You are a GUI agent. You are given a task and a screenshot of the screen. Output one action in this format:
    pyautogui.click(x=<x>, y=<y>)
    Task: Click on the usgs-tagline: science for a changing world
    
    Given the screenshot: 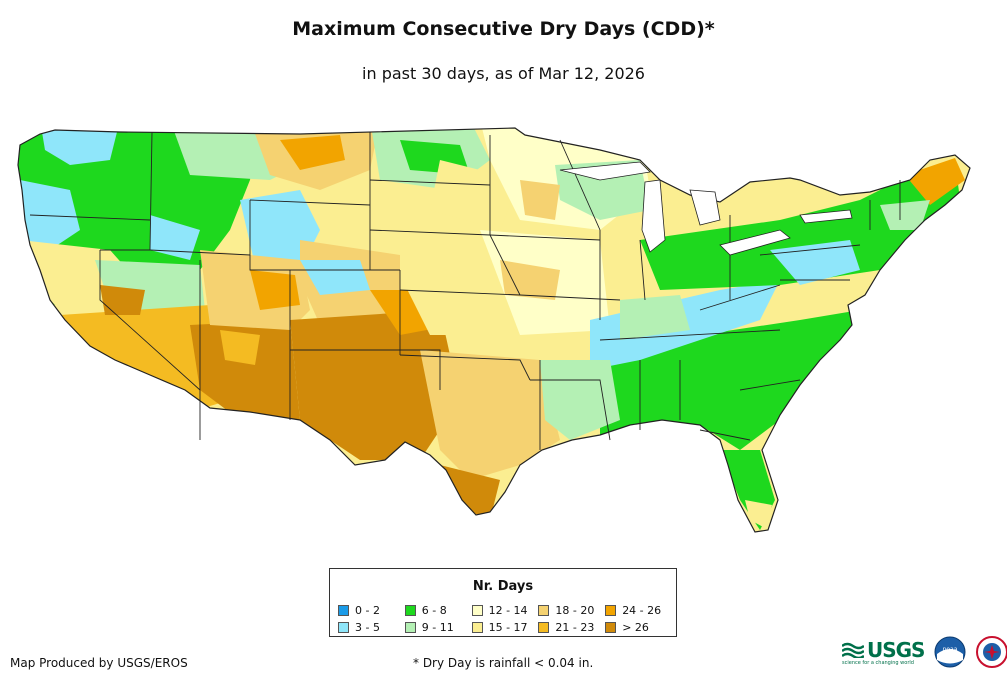 What is the action you would take?
    pyautogui.click(x=878, y=663)
    